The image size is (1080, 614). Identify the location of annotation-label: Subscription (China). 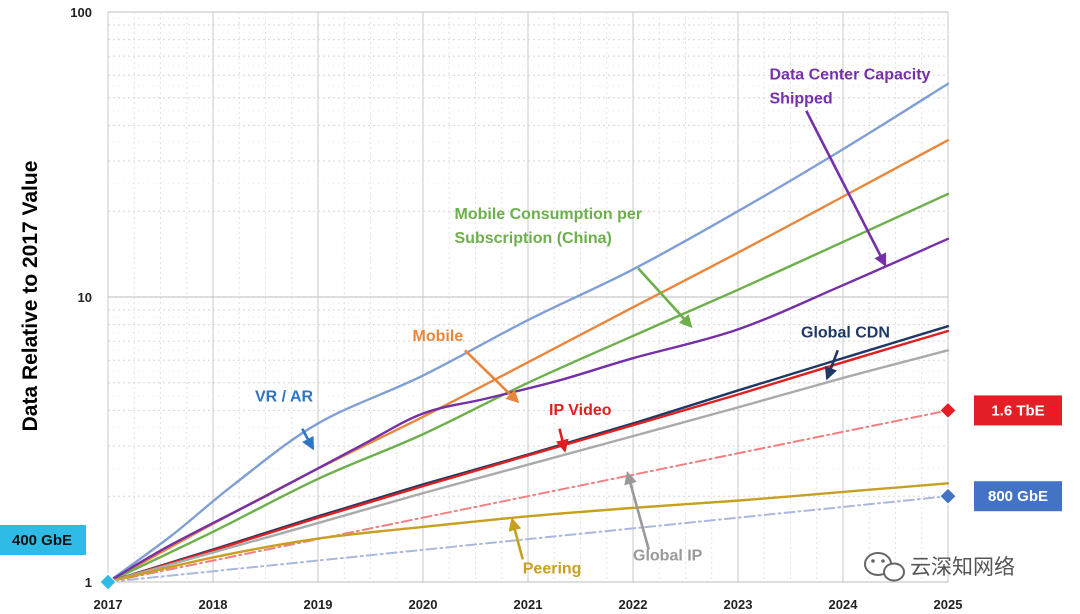
(533, 238).